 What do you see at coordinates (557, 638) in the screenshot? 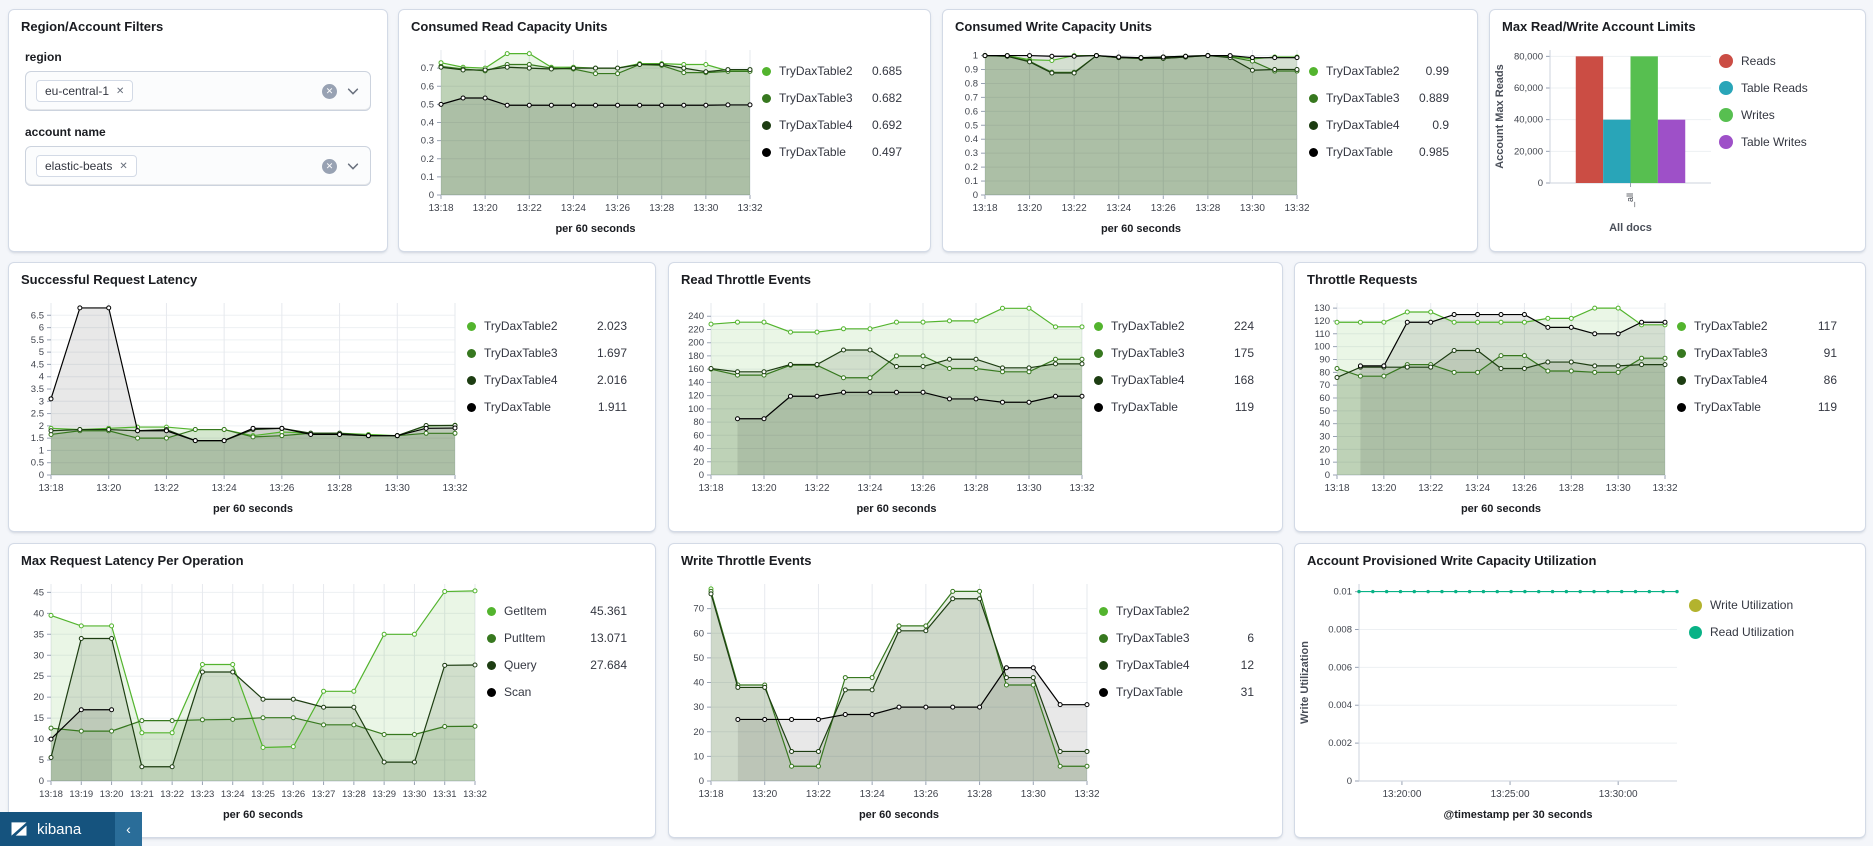
I see `legend-item: PutItem 13.071` at bounding box center [557, 638].